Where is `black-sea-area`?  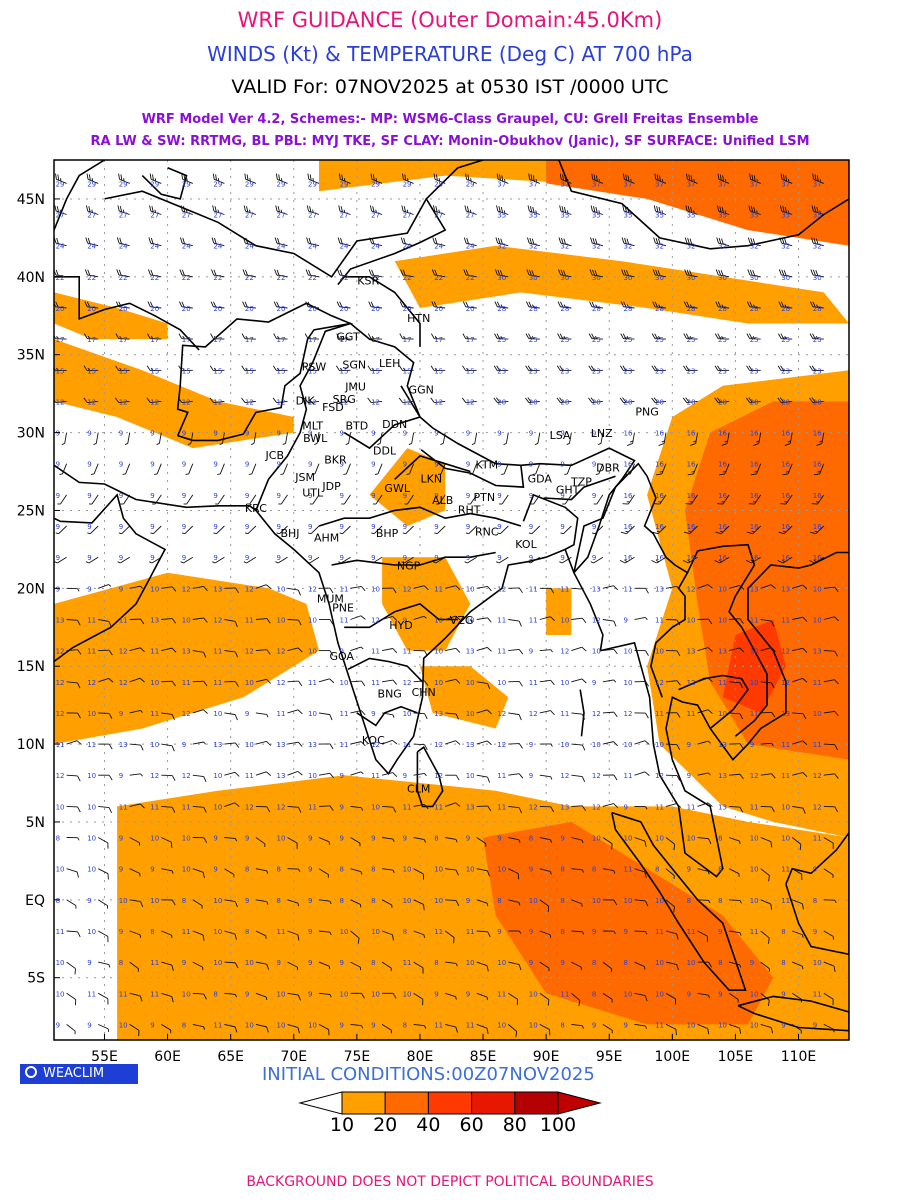 black-sea-area is located at coordinates (79, 195).